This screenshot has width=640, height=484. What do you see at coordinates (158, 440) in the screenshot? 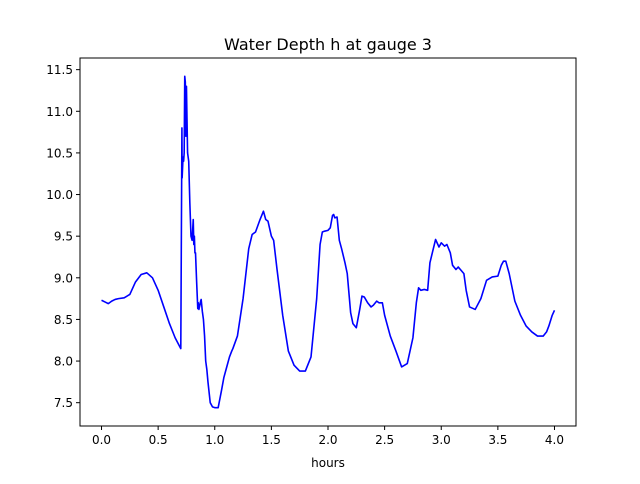
I see `x-tick-label: 0.5` at bounding box center [158, 440].